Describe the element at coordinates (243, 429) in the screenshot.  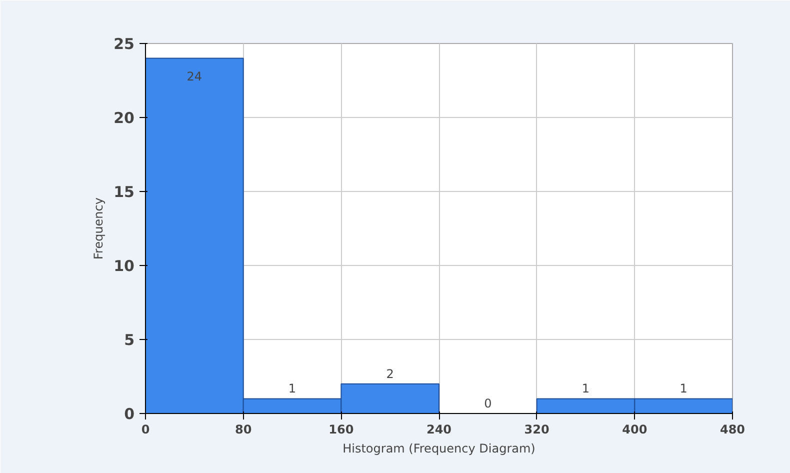
I see `x-tick-label: 80` at that location.